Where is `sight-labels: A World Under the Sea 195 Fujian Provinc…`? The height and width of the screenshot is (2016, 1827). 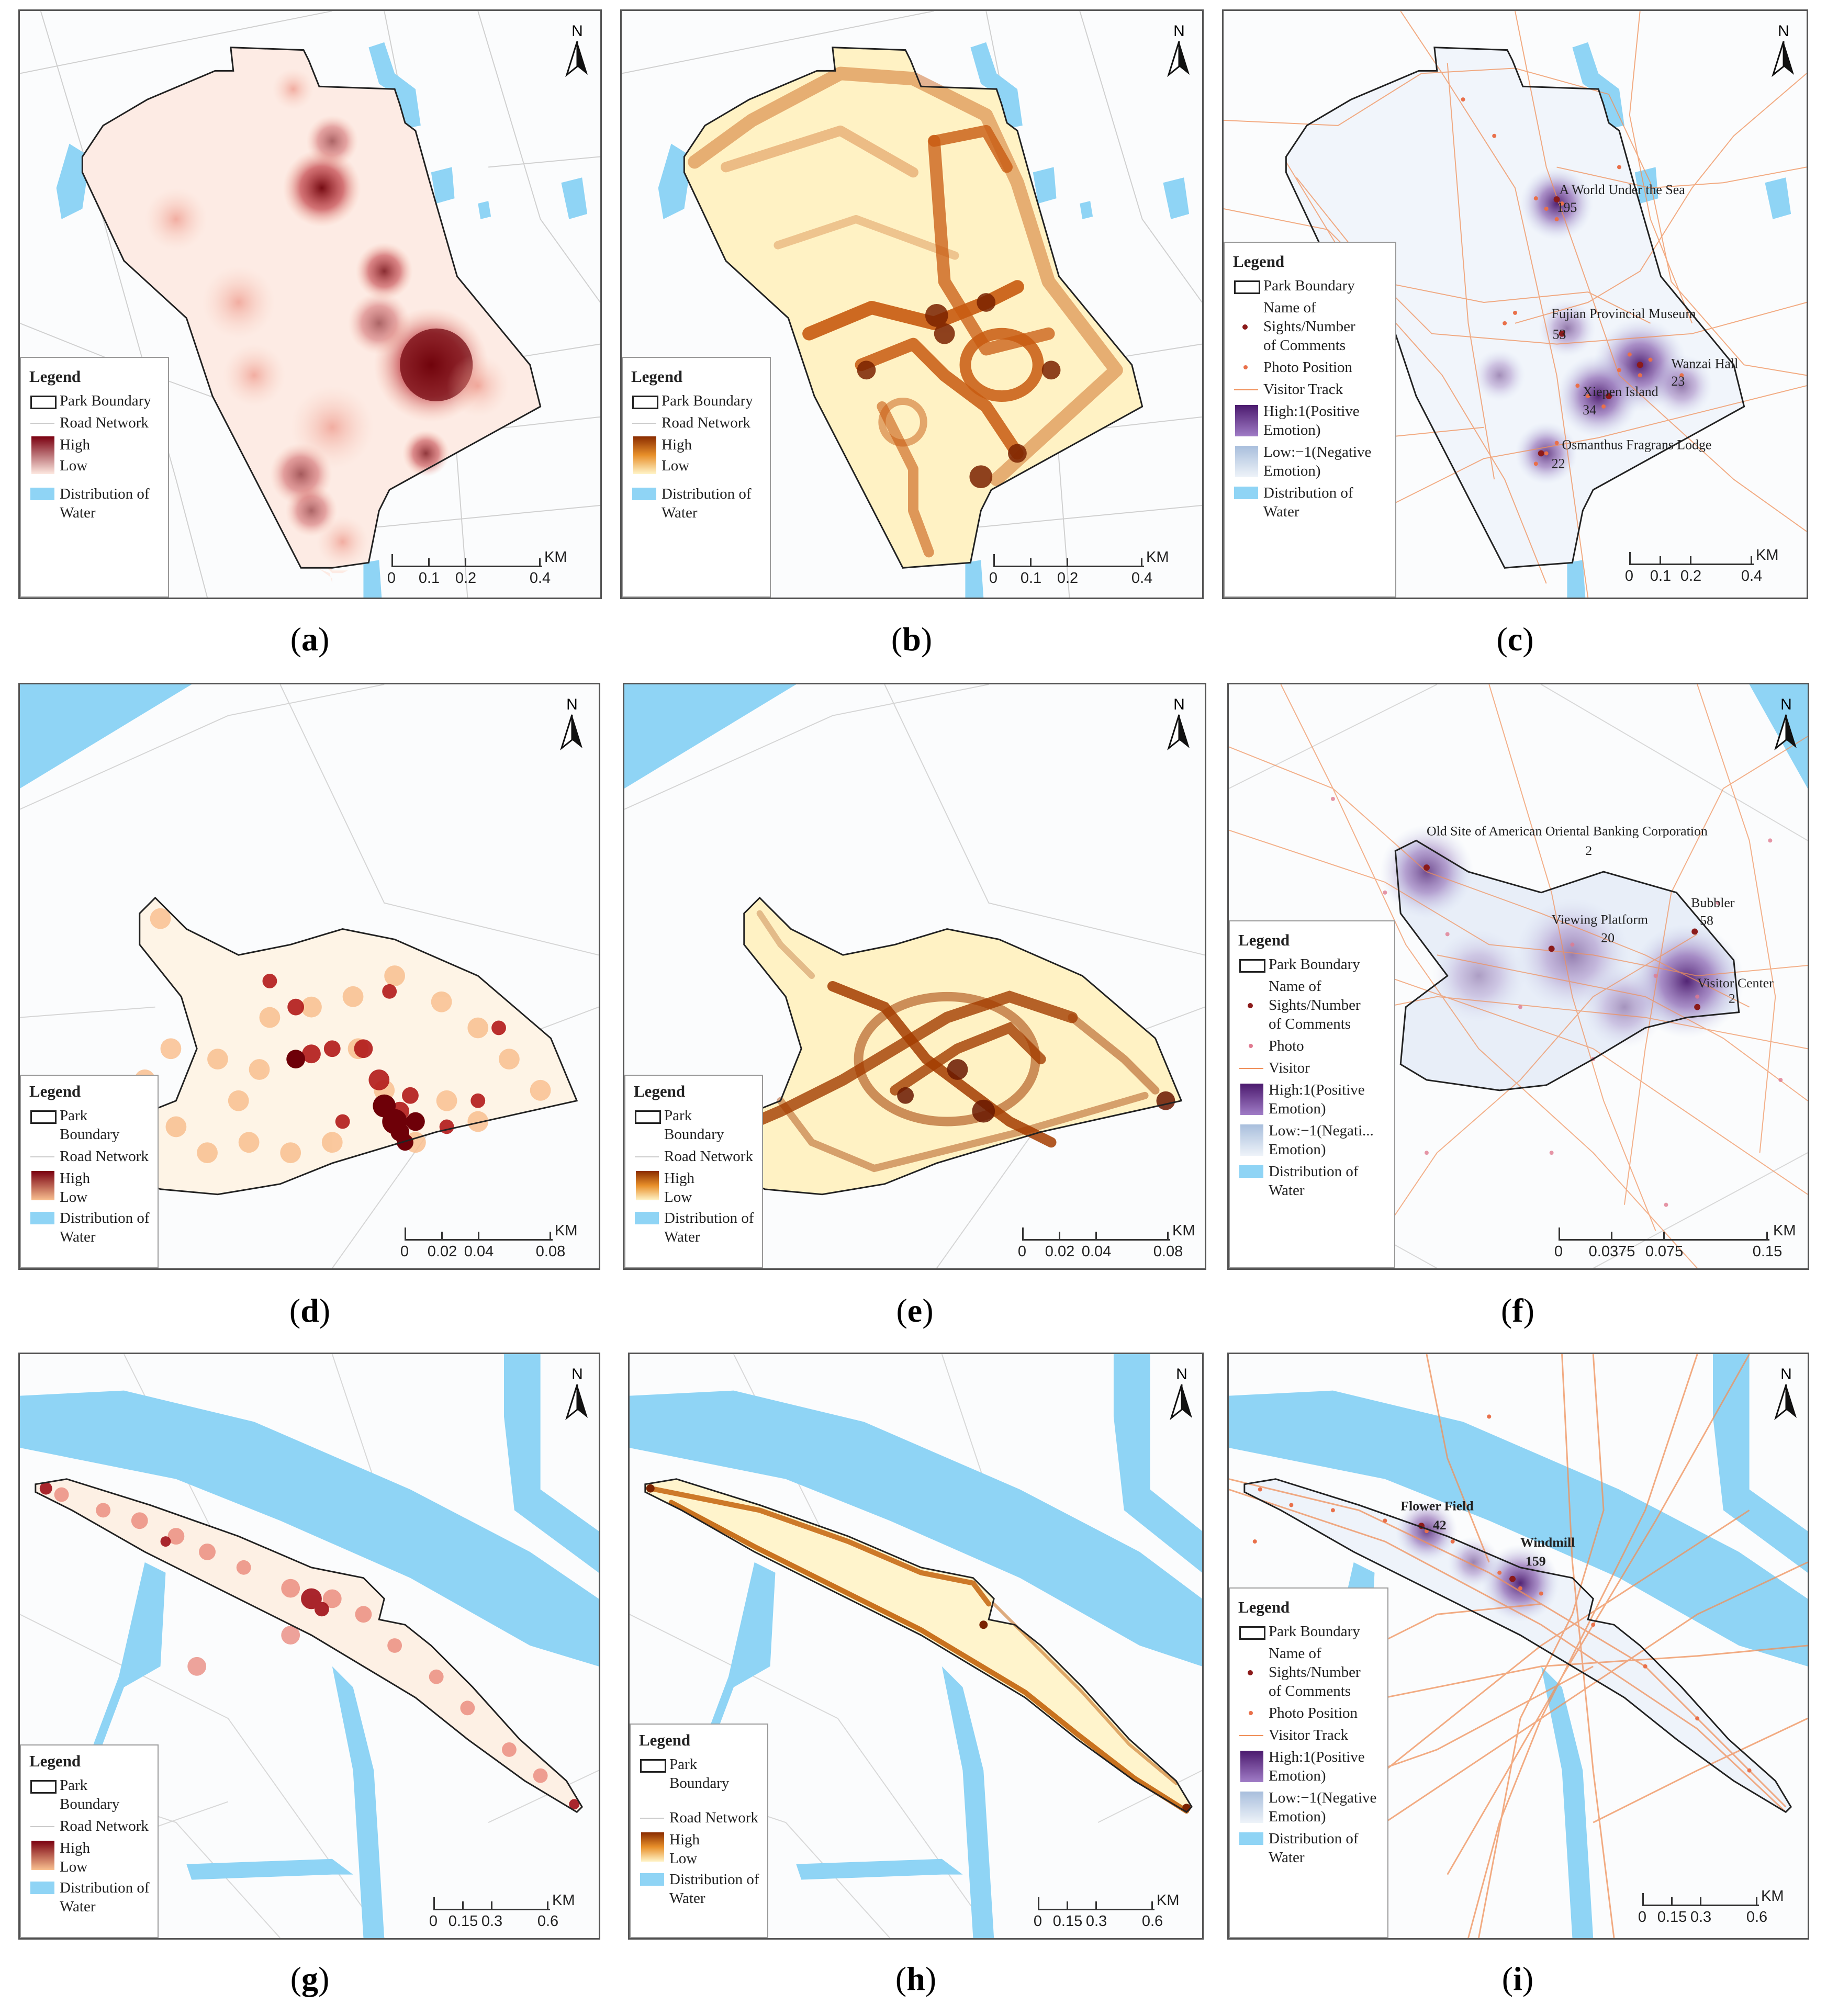 sight-labels: A World Under the Sea 195 Fujian Provinc… is located at coordinates (1645, 326).